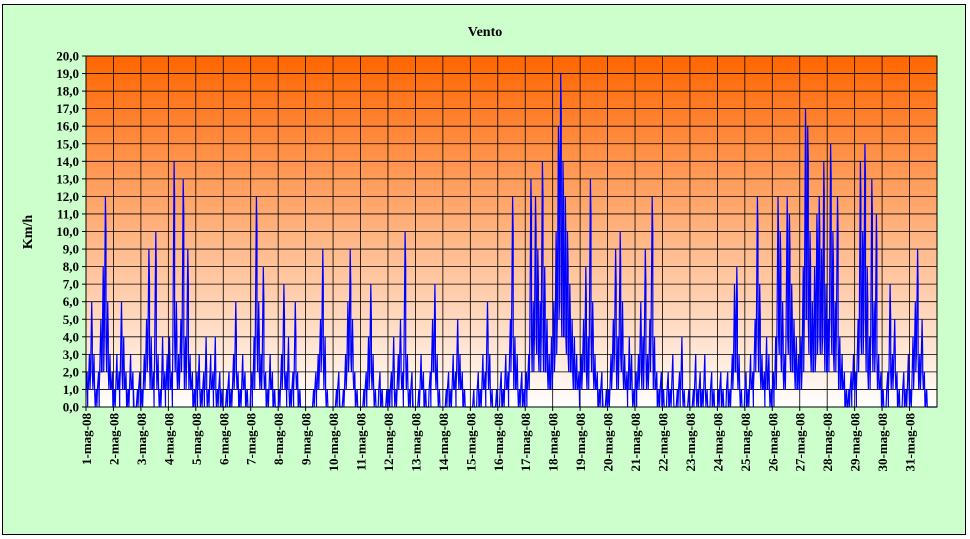 This screenshot has width=970, height=539. Describe the element at coordinates (580, 442) in the screenshot. I see `x-tick-label: 19-mag-08` at that location.